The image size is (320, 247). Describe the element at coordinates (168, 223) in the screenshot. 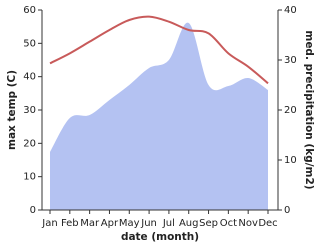

I see `x-tick-label: Jul` at that location.